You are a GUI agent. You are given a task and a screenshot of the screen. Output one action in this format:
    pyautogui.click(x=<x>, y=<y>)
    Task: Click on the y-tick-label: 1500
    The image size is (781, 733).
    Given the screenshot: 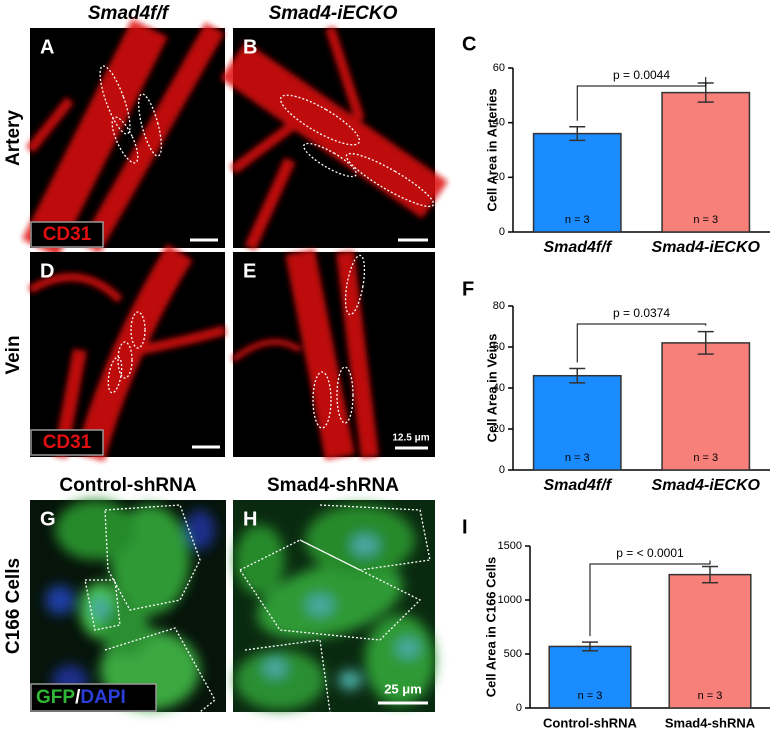 What is the action you would take?
    pyautogui.click(x=510, y=546)
    